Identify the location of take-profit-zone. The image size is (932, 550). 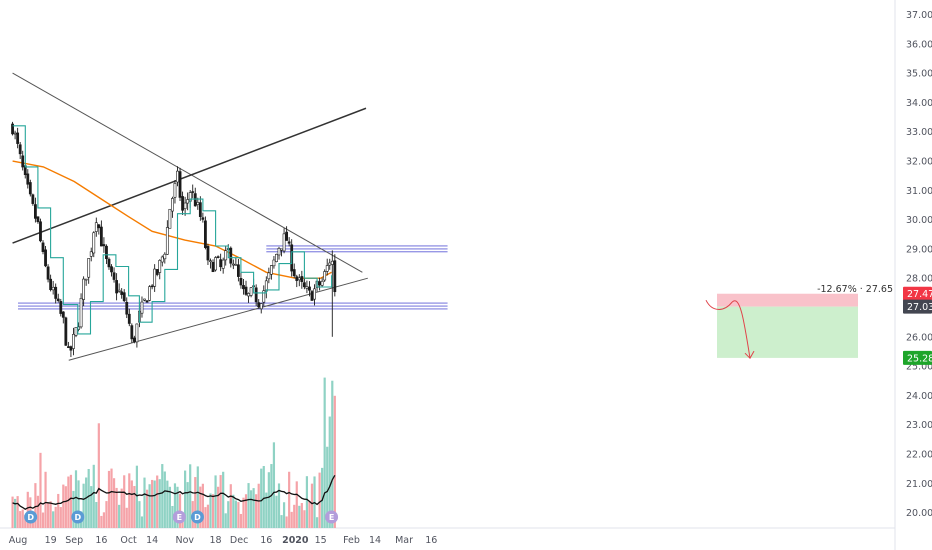
(787, 332).